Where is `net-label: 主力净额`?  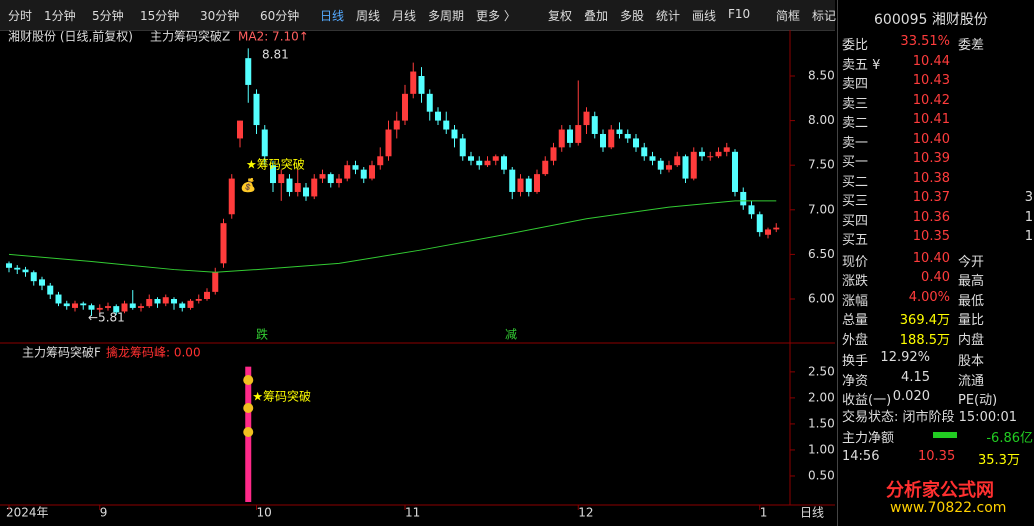
net-label: 主力净额 is located at coordinates (868, 438).